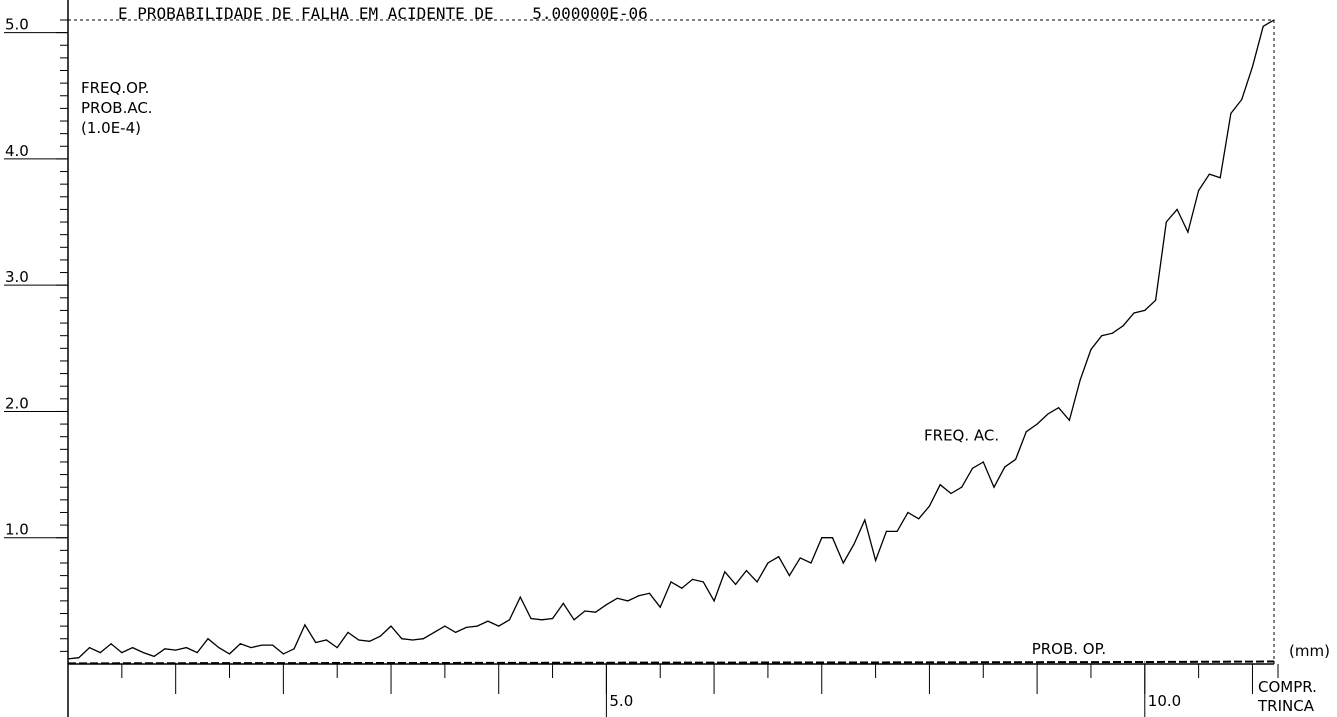 The height and width of the screenshot is (717, 1337). Describe the element at coordinates (1164, 701) in the screenshot. I see `x-tick-label: 10.0` at that location.